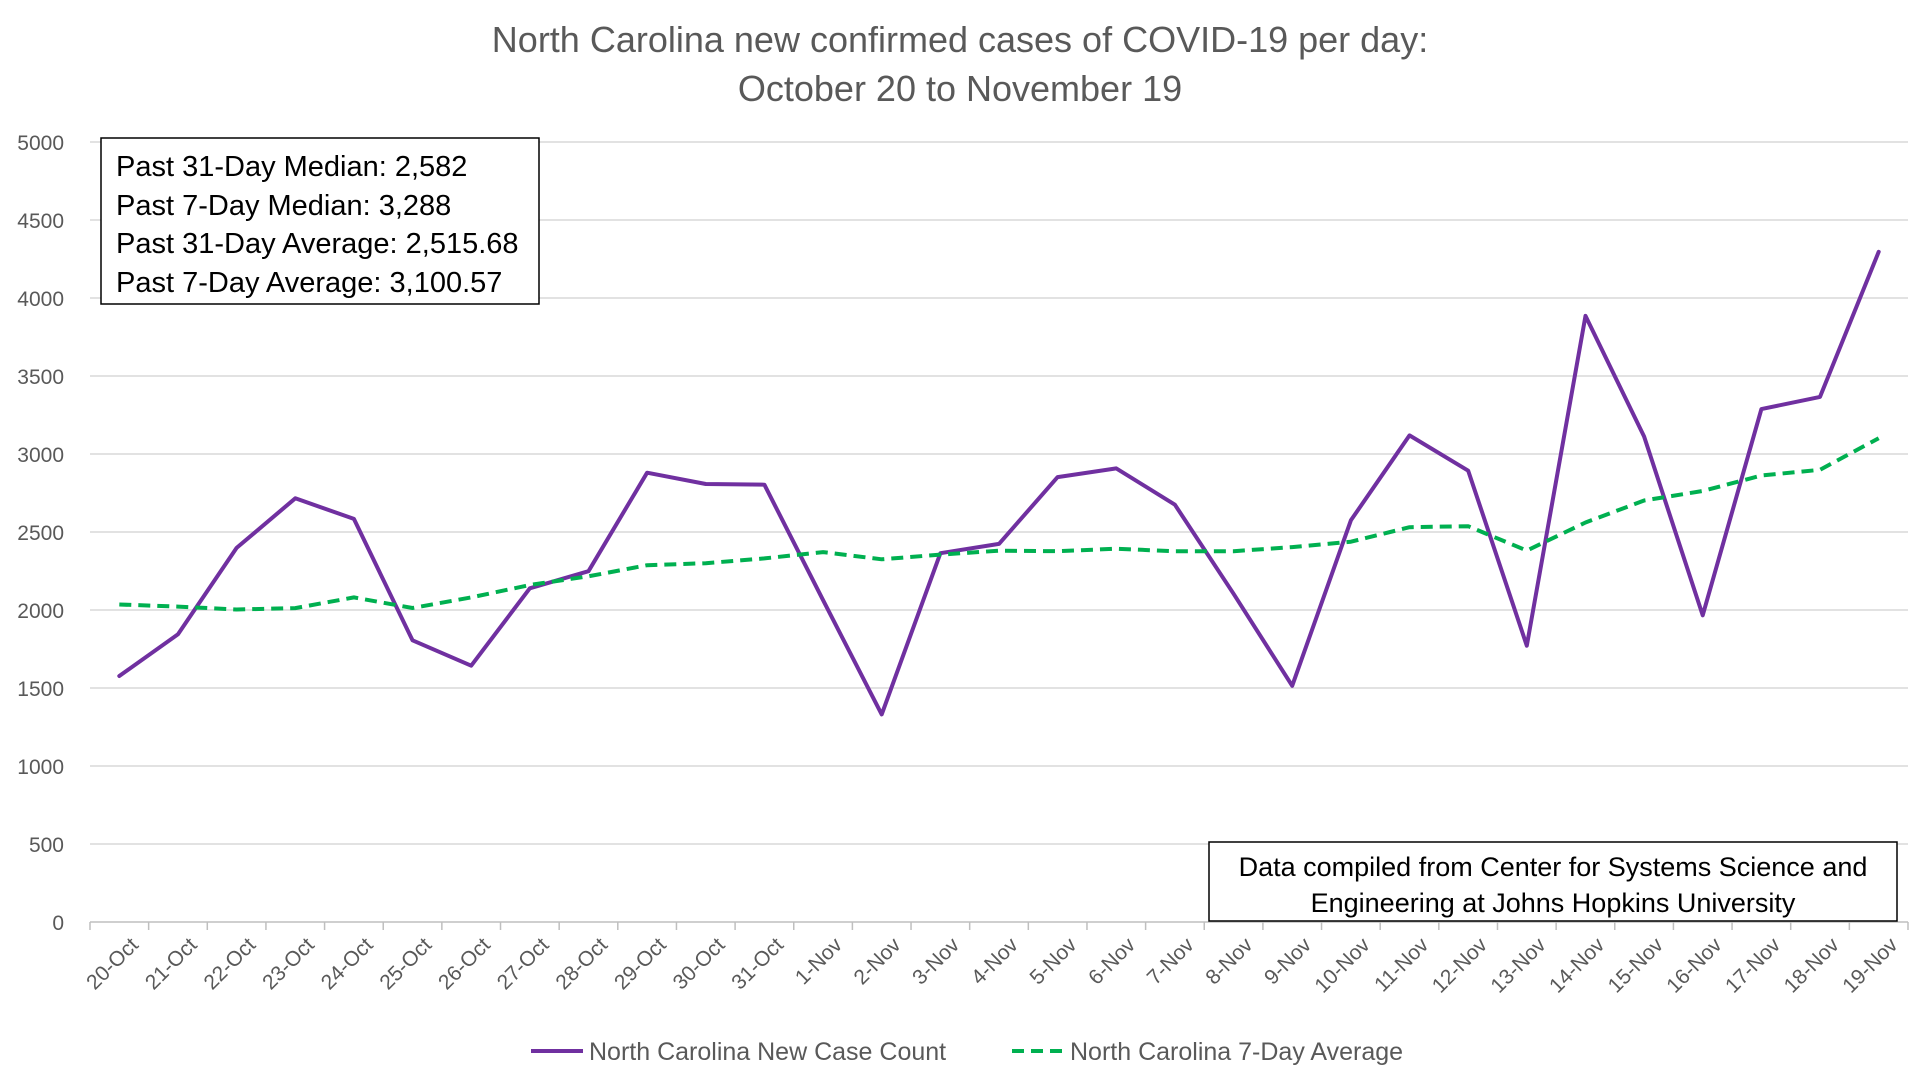  I want to click on x-tick-label: 31-Oct, so click(757, 963).